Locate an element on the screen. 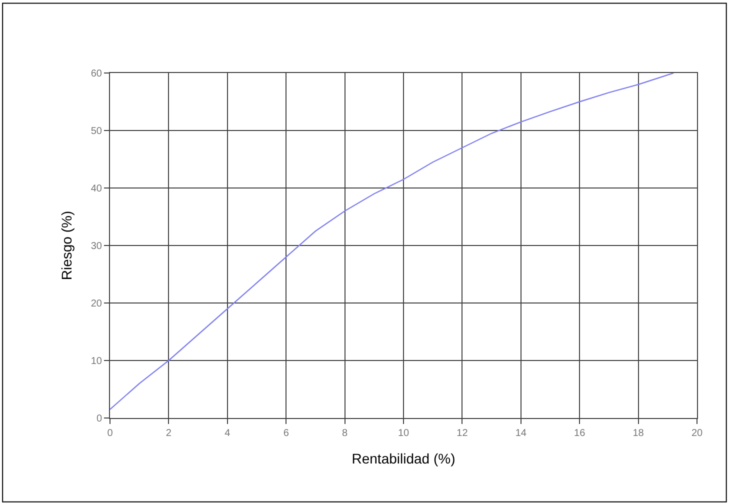 Image resolution: width=729 pixels, height=504 pixels. y-tick-label: 60 is located at coordinates (96, 74).